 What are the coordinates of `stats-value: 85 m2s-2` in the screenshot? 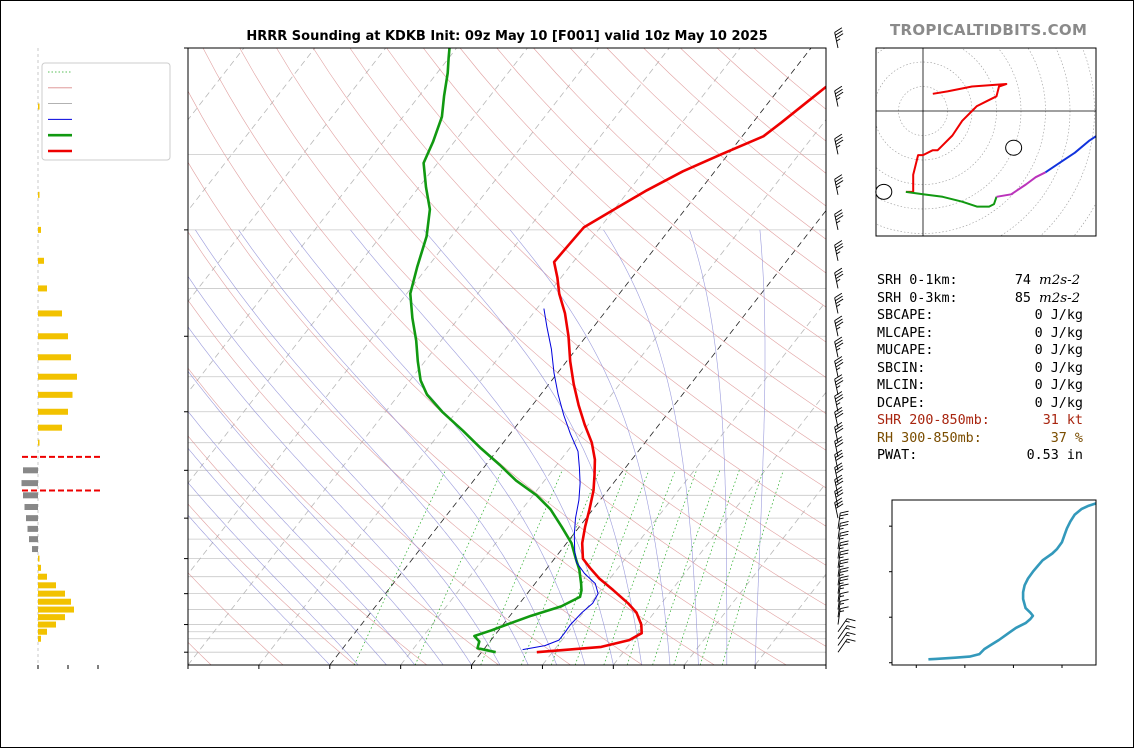 It's located at (1050, 299).